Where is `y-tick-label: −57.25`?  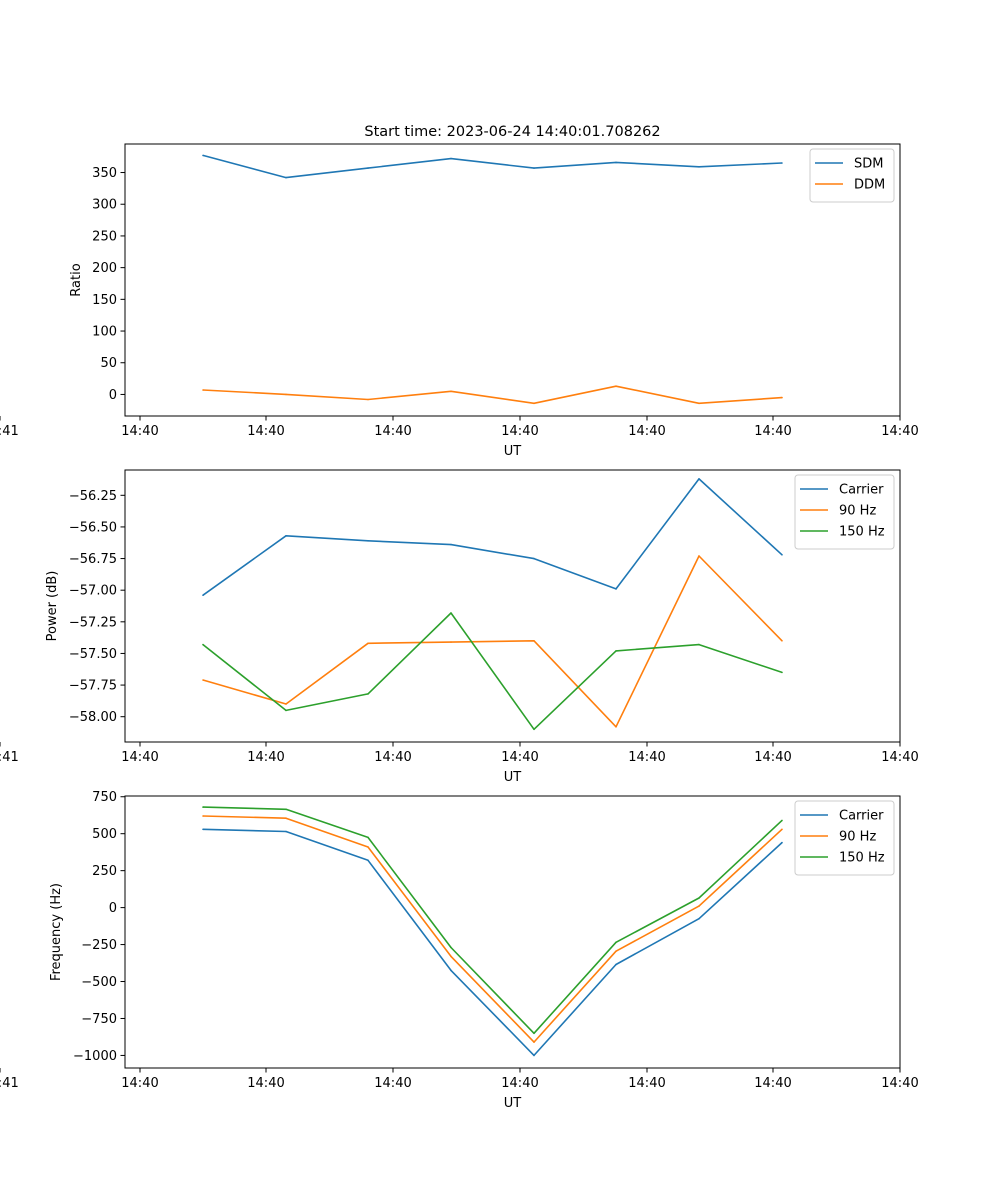 y-tick-label: −57.25 is located at coordinates (93, 622).